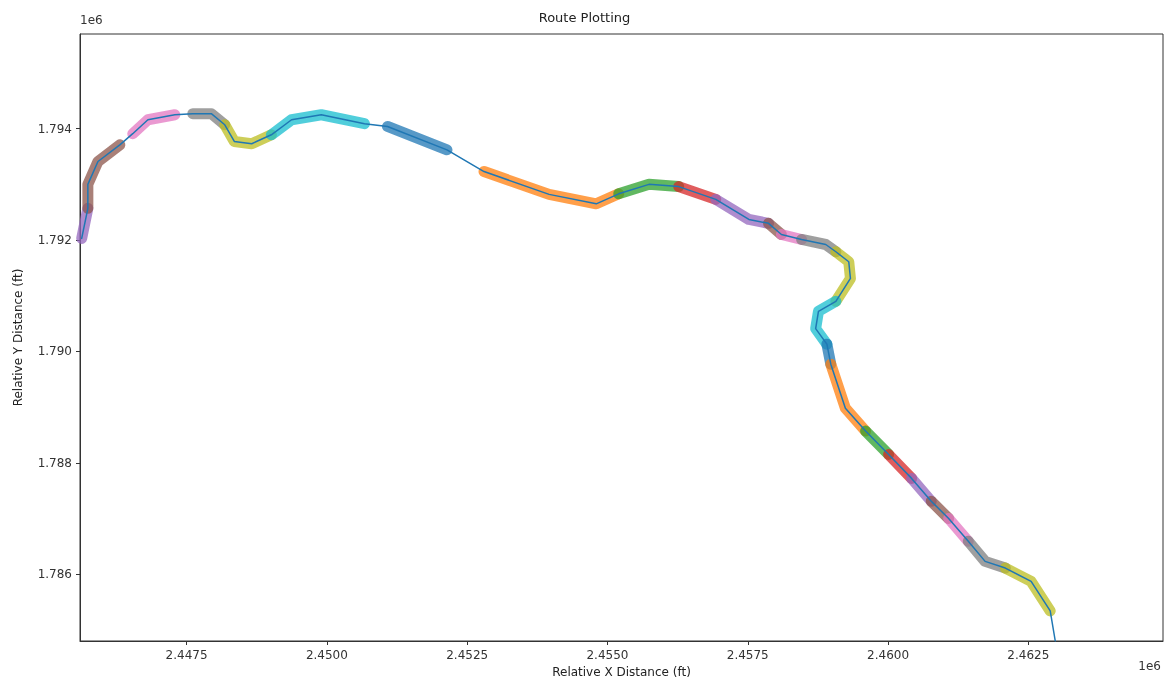 This screenshot has height=688, width=1169. Describe the element at coordinates (54, 351) in the screenshot. I see `y-tick-label: 1.790` at that location.